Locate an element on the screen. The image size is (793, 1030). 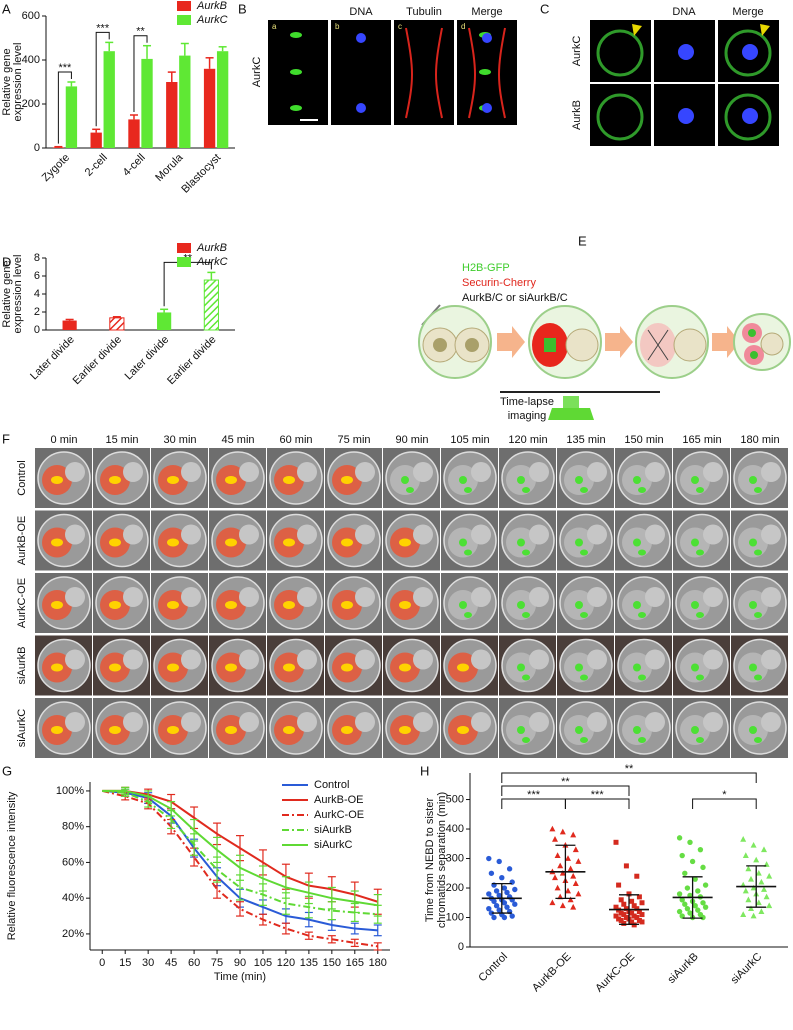
panel-letter: D is located at coordinates (6, 261).